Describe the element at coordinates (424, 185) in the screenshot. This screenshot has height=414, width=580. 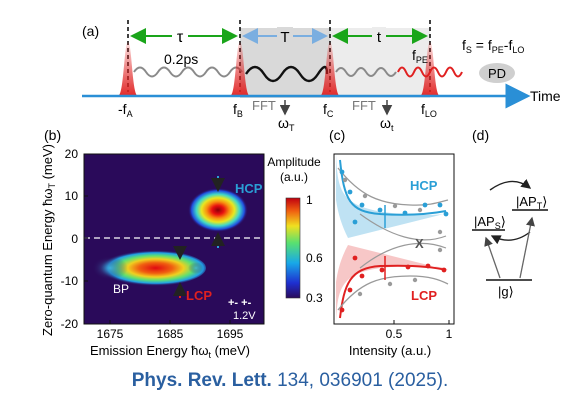
I see `hcp-label-c: HCP` at that location.